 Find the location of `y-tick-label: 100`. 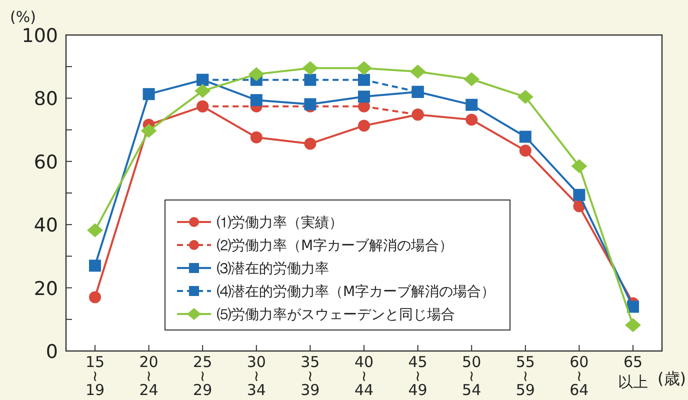

y-tick-label: 100 is located at coordinates (40, 36).